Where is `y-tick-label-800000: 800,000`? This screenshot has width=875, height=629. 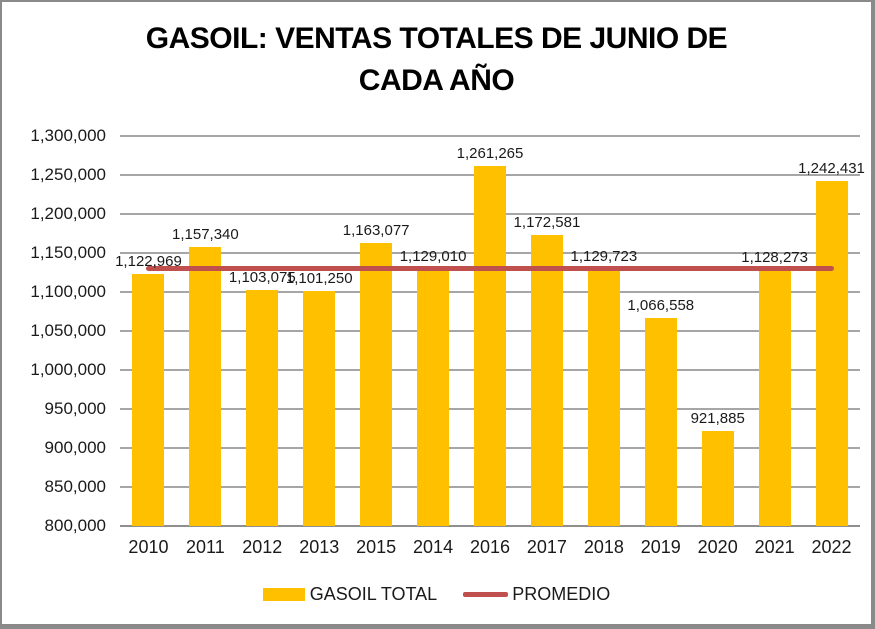
y-tick-label-800000: 800,000 is located at coordinates (75, 525).